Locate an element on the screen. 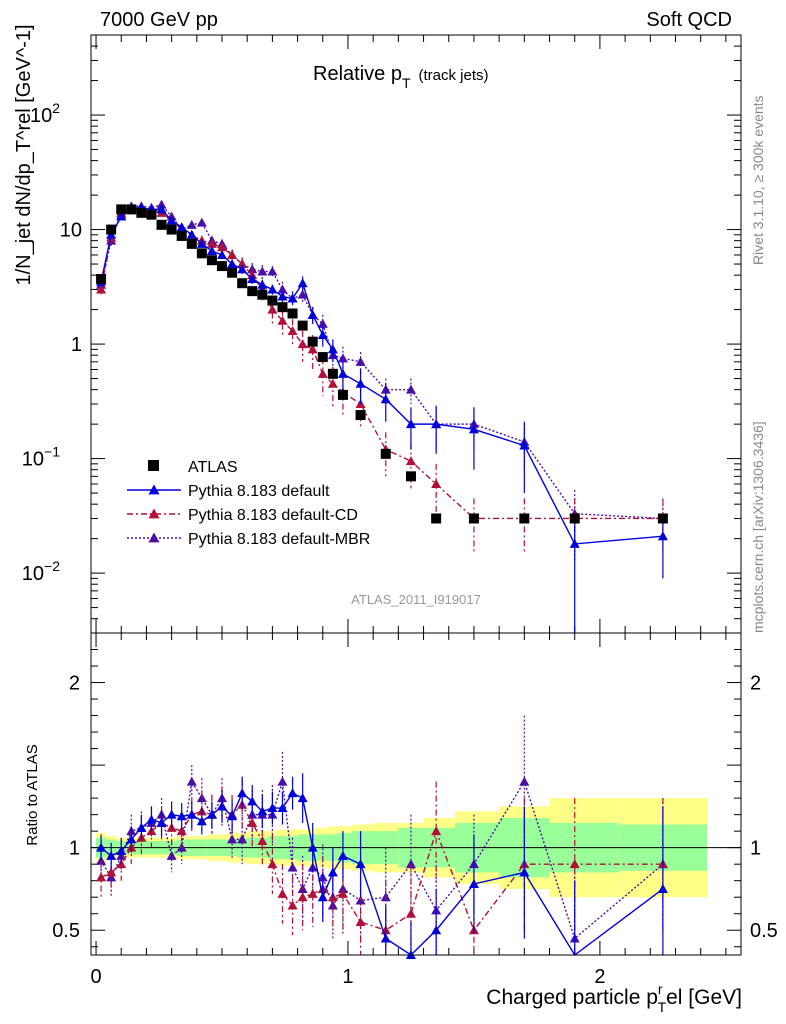  ratio-y-tick-label: 1 is located at coordinates (74, 849).